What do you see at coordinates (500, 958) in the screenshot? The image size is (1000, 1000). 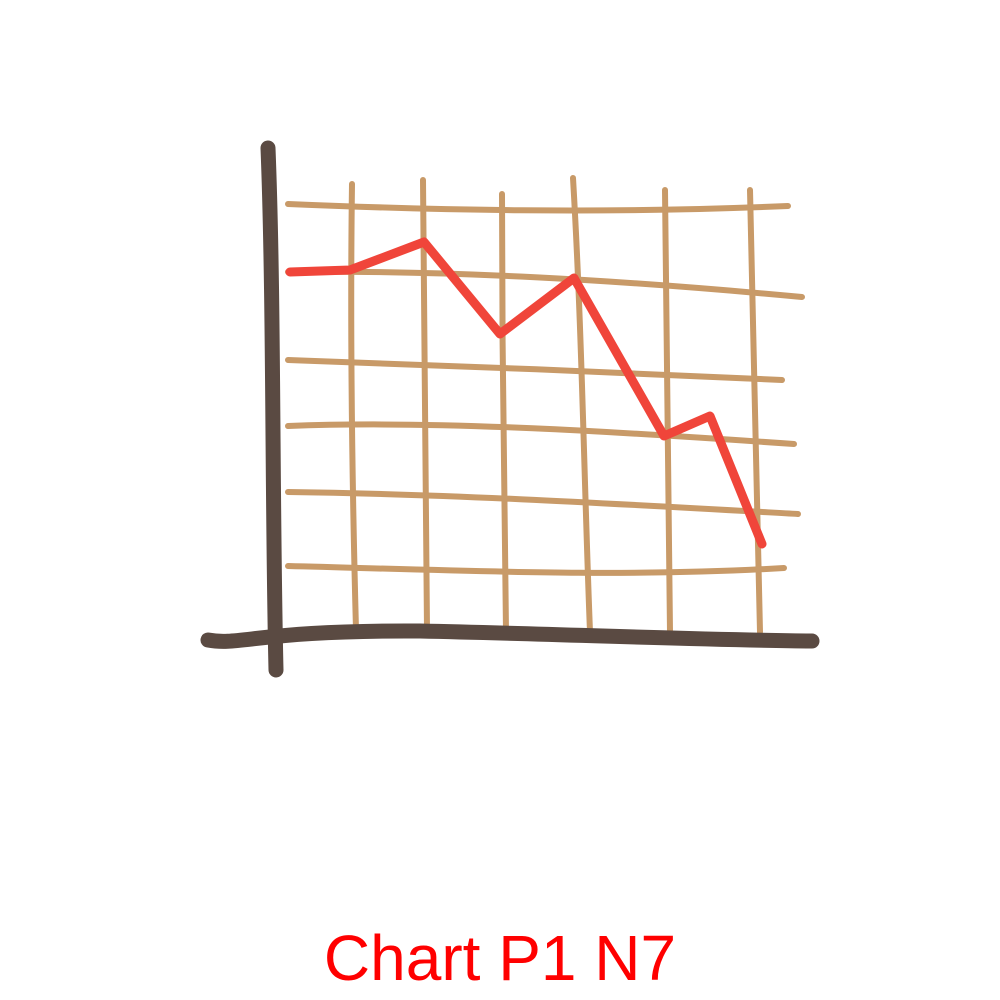 I see `caption: Chart P1 N7` at bounding box center [500, 958].